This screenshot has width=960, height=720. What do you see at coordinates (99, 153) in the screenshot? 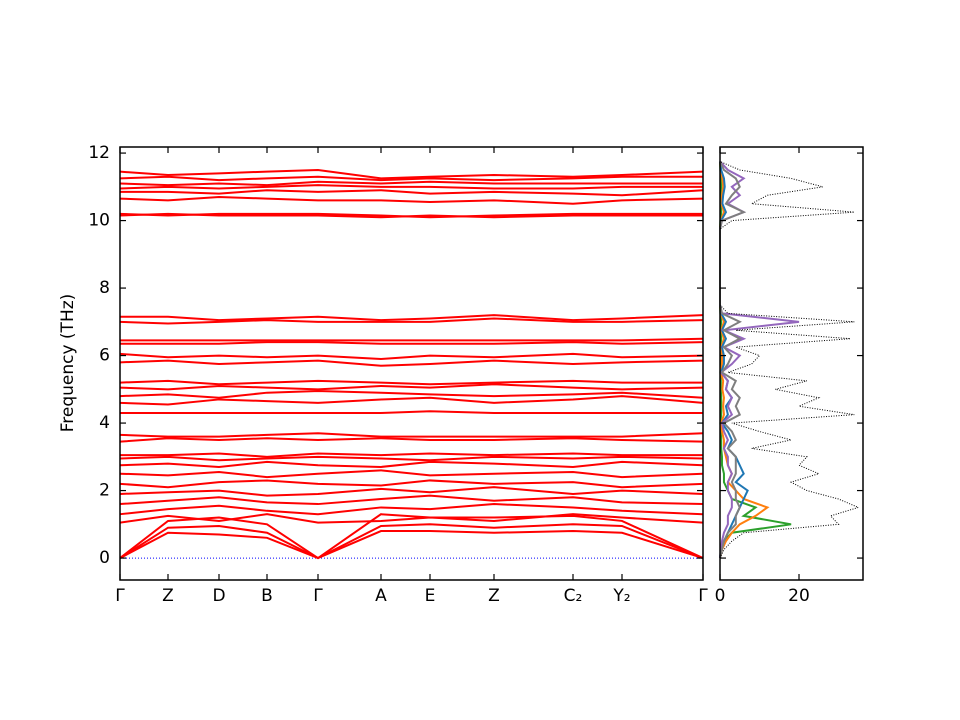
I see `y-tick-label: 12` at bounding box center [99, 153].